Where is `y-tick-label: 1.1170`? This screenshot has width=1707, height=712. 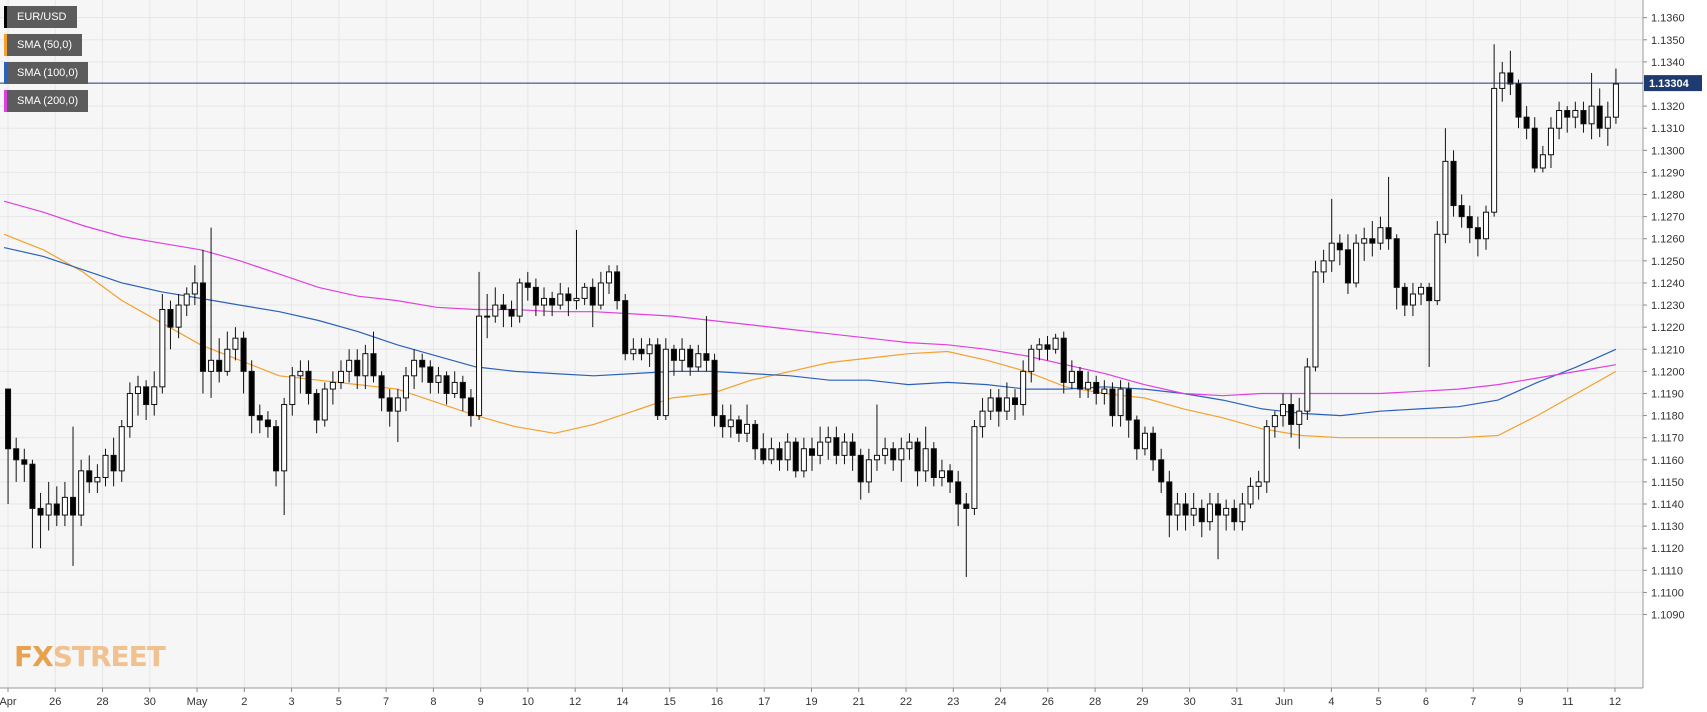 y-tick-label: 1.1170 is located at coordinates (1667, 439).